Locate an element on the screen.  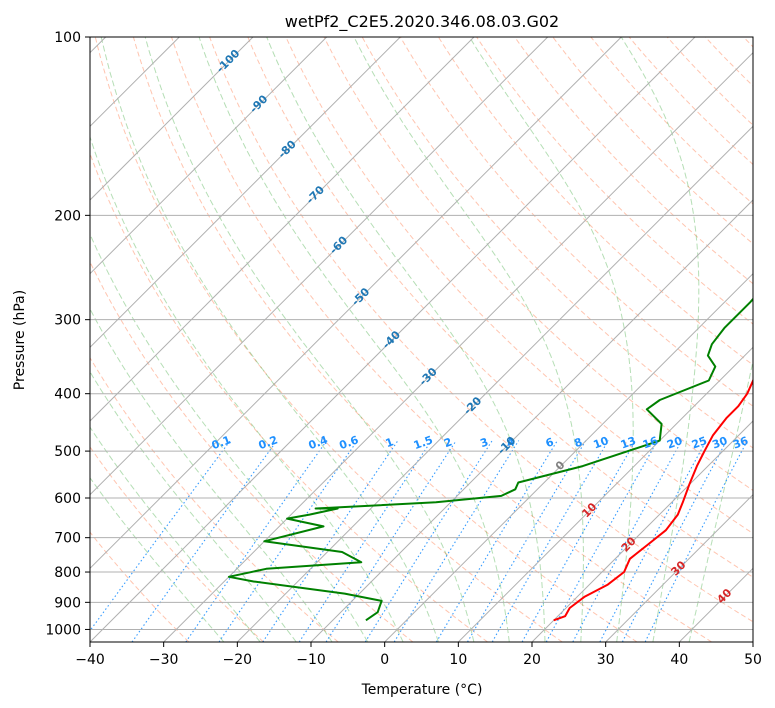
x-tick-label: 10 is located at coordinates (458, 660).